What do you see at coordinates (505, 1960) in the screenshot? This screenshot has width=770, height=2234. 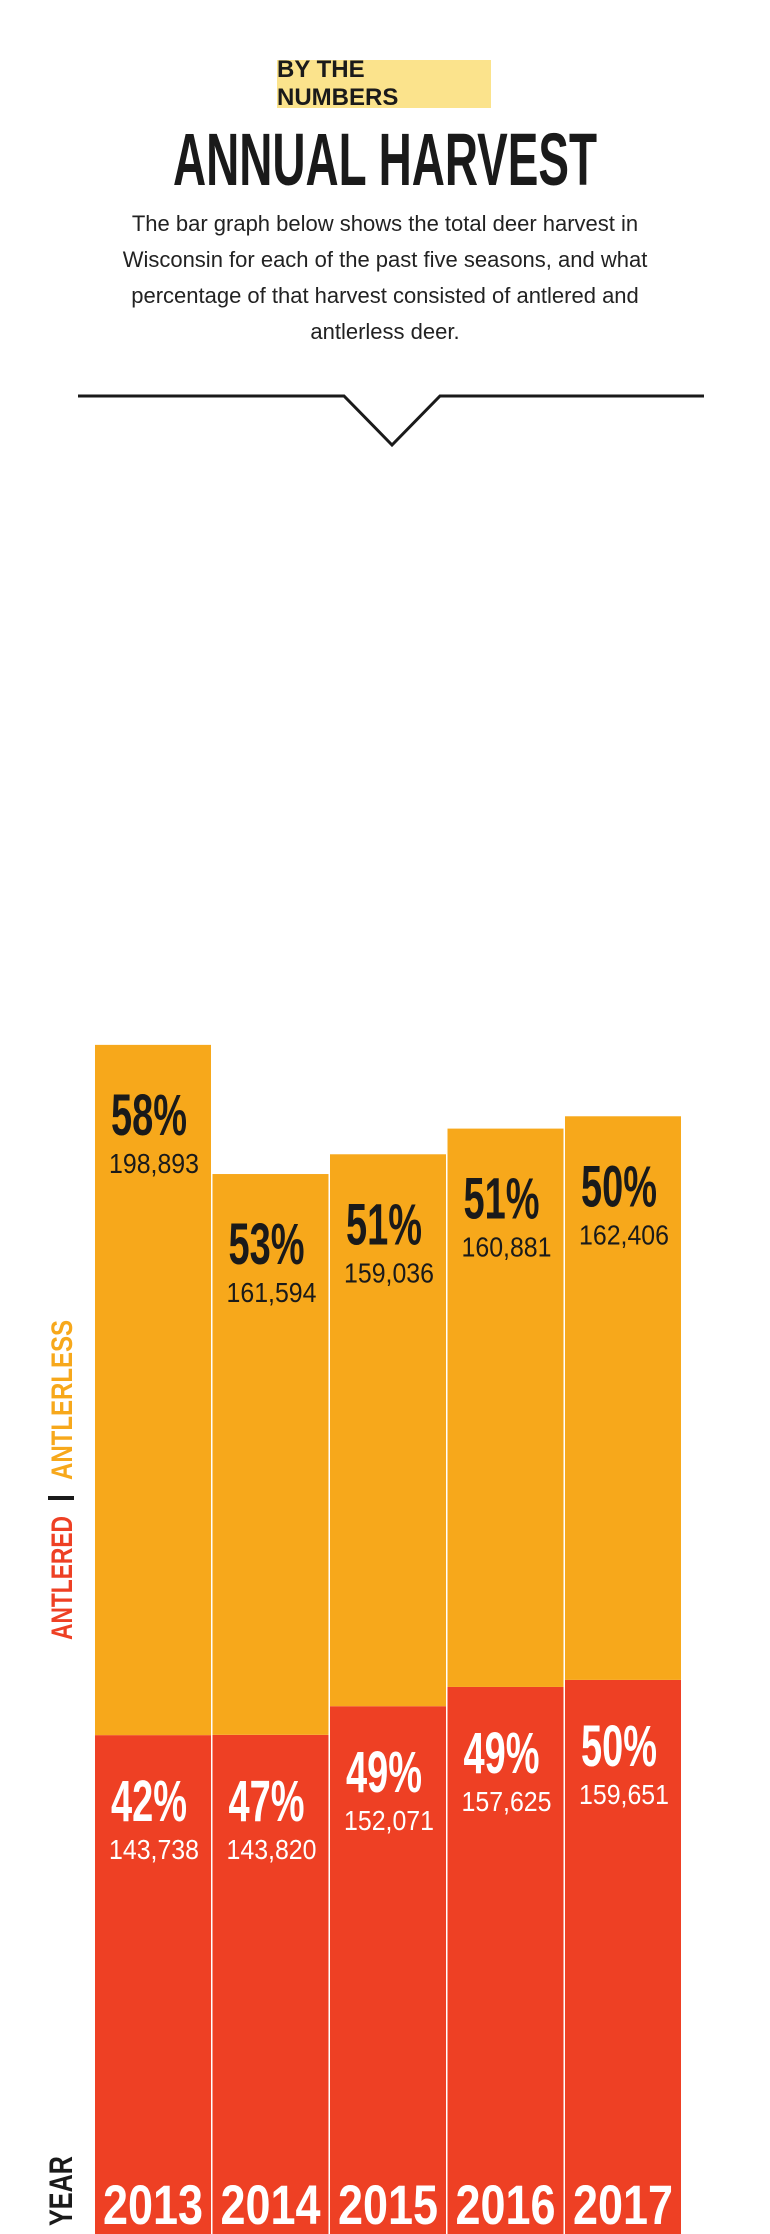 I see `bar-antlered-2016` at bounding box center [505, 1960].